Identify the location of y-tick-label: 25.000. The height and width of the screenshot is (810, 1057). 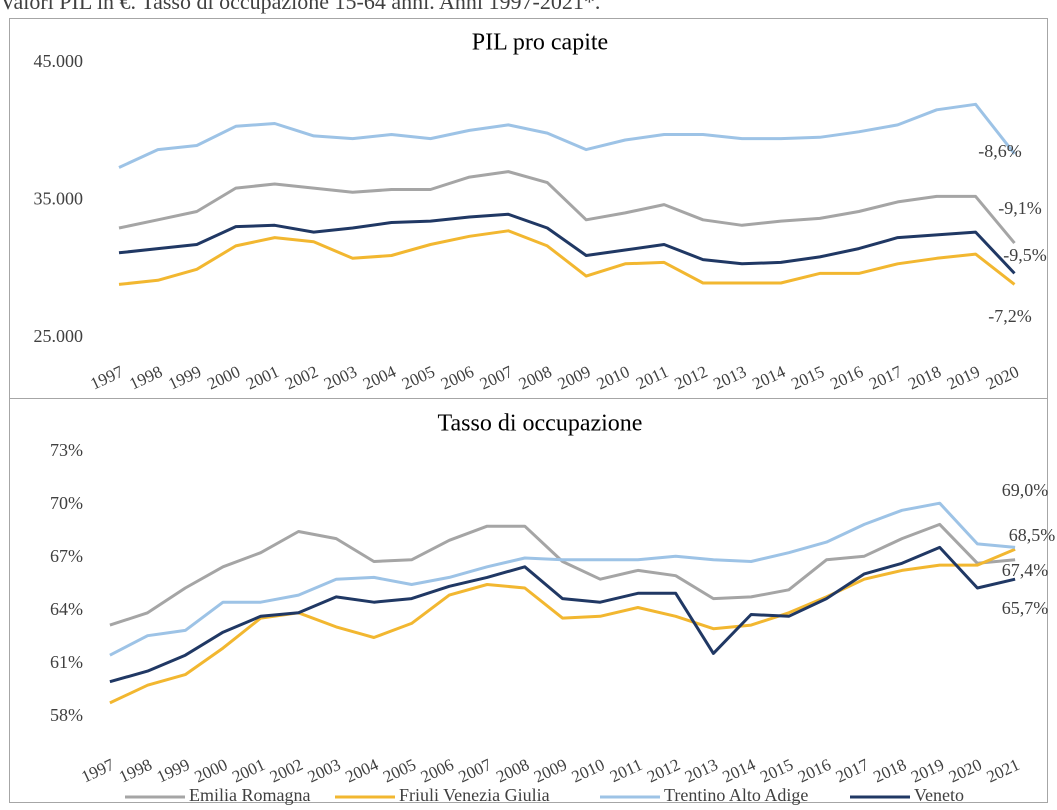
(59, 336).